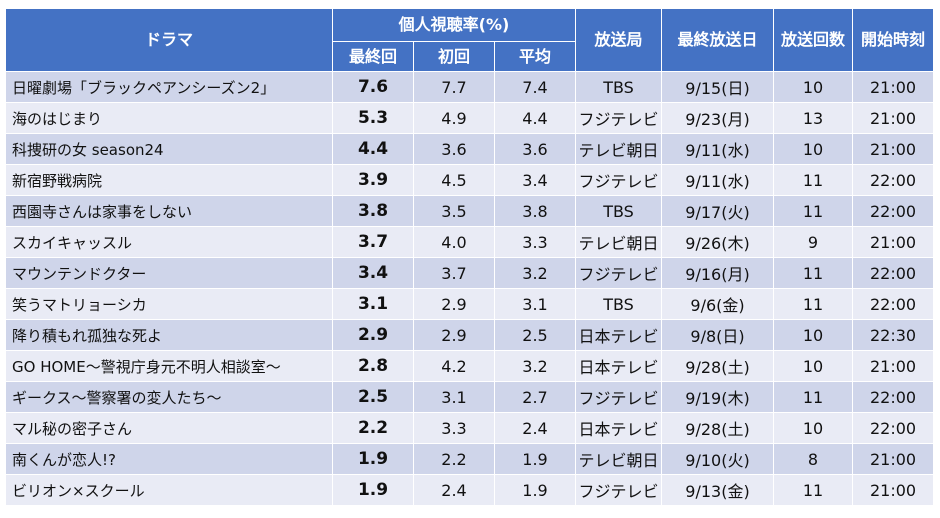 Image resolution: width=940 pixels, height=518 pixels. I want to click on cell-title: 科捜研の女 season24, so click(169, 149).